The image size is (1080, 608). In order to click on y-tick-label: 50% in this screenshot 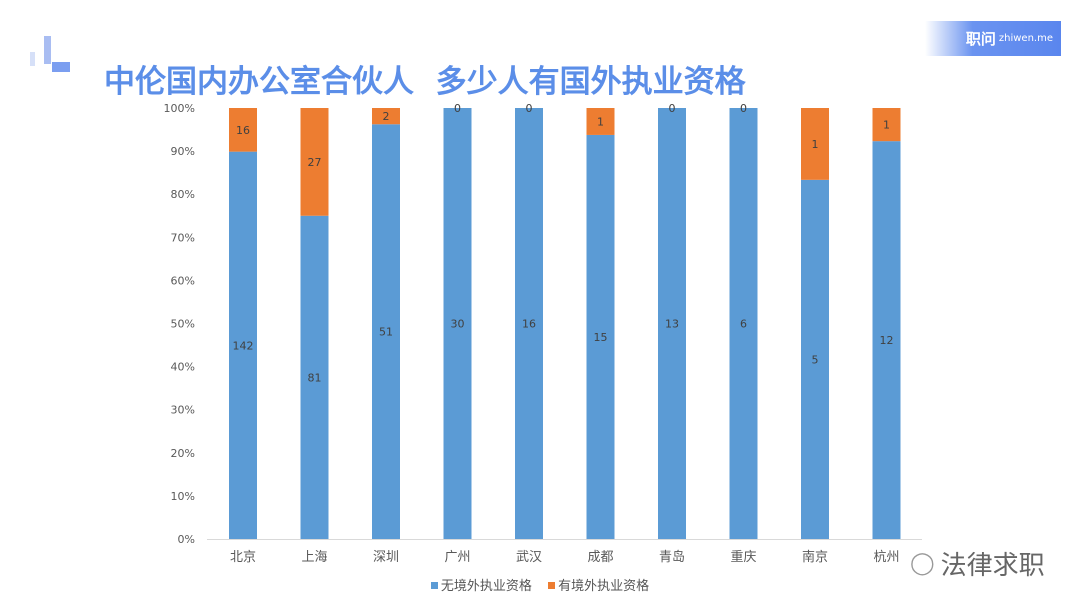, I will do `click(183, 324)`.